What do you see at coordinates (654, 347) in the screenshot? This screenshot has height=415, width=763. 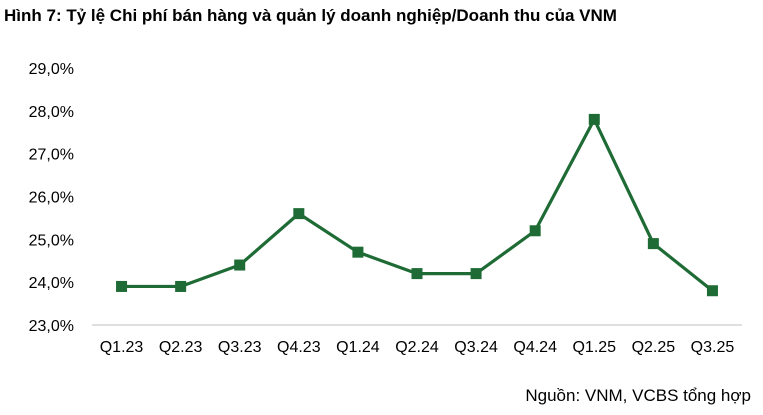 I see `x-tick-label: Q2.25` at bounding box center [654, 347].